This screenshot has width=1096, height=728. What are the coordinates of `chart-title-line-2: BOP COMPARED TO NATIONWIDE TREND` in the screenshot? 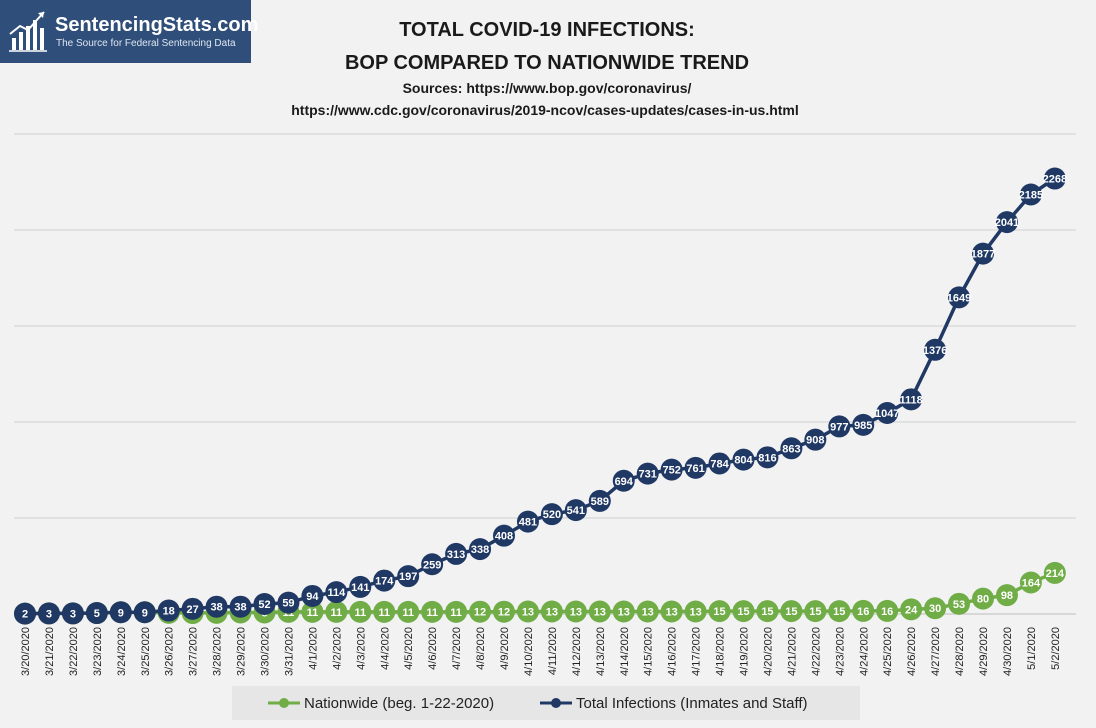 It's located at (547, 63).